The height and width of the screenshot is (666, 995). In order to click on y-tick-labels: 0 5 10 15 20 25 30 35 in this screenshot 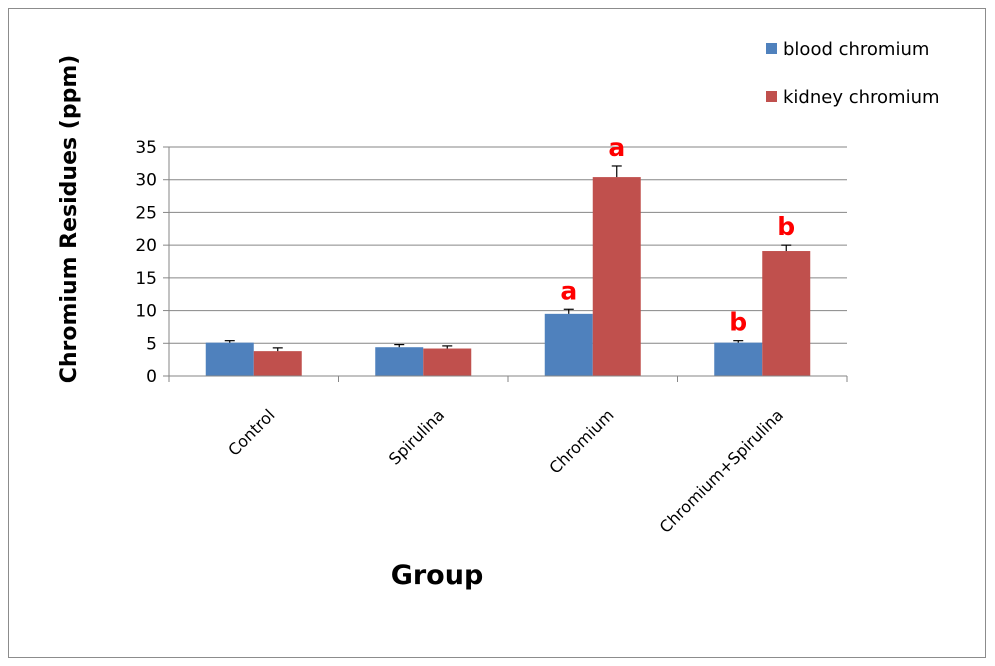, I will do `click(152, 262)`.